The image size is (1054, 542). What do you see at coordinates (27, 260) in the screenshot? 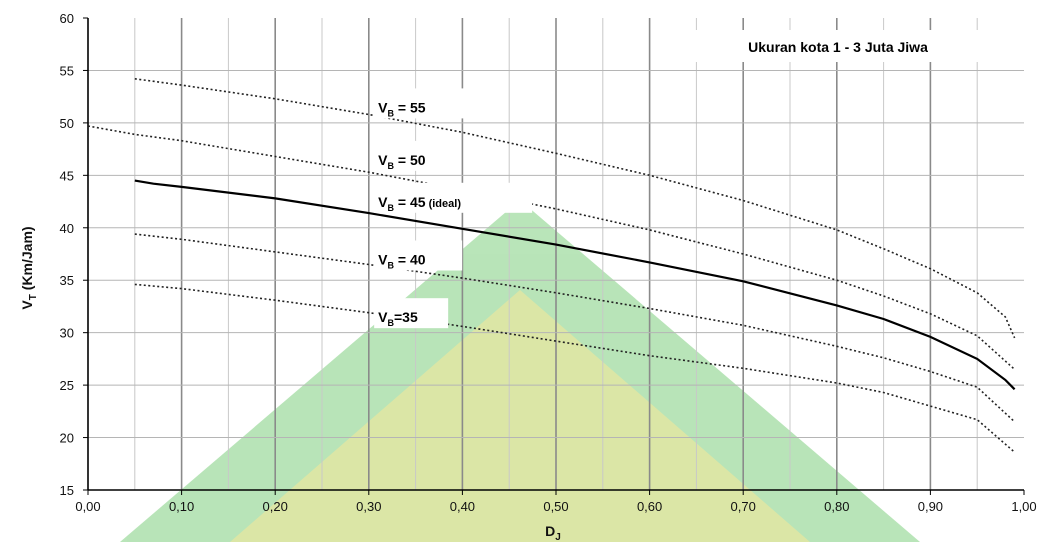
I see `y-axis-title-suffix: (Km/Jam)` at bounding box center [27, 260].